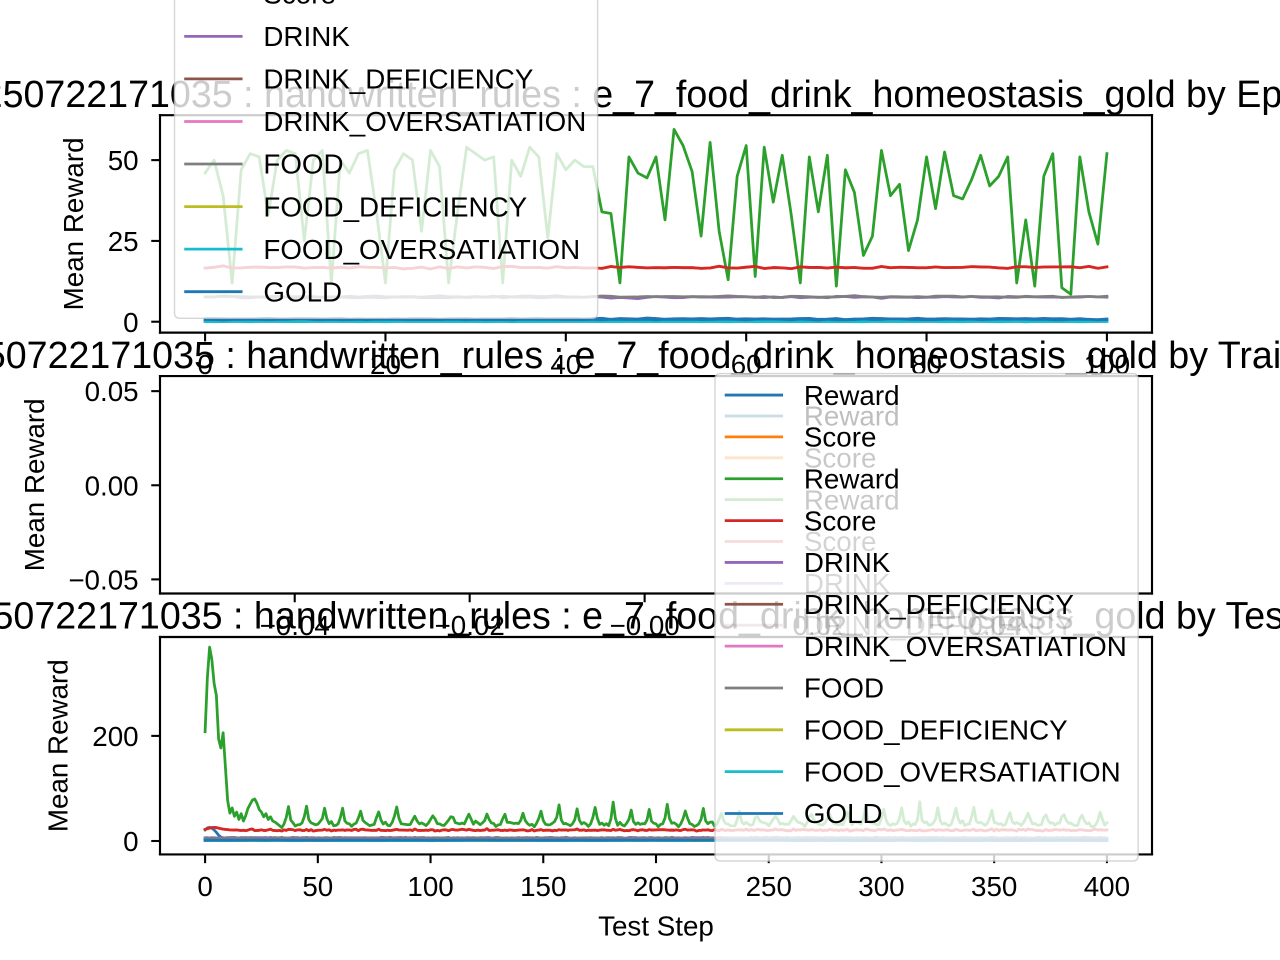 This screenshot has height=960, width=1280. Describe the element at coordinates (543, 886) in the screenshot. I see `svg-text: 150` at that location.